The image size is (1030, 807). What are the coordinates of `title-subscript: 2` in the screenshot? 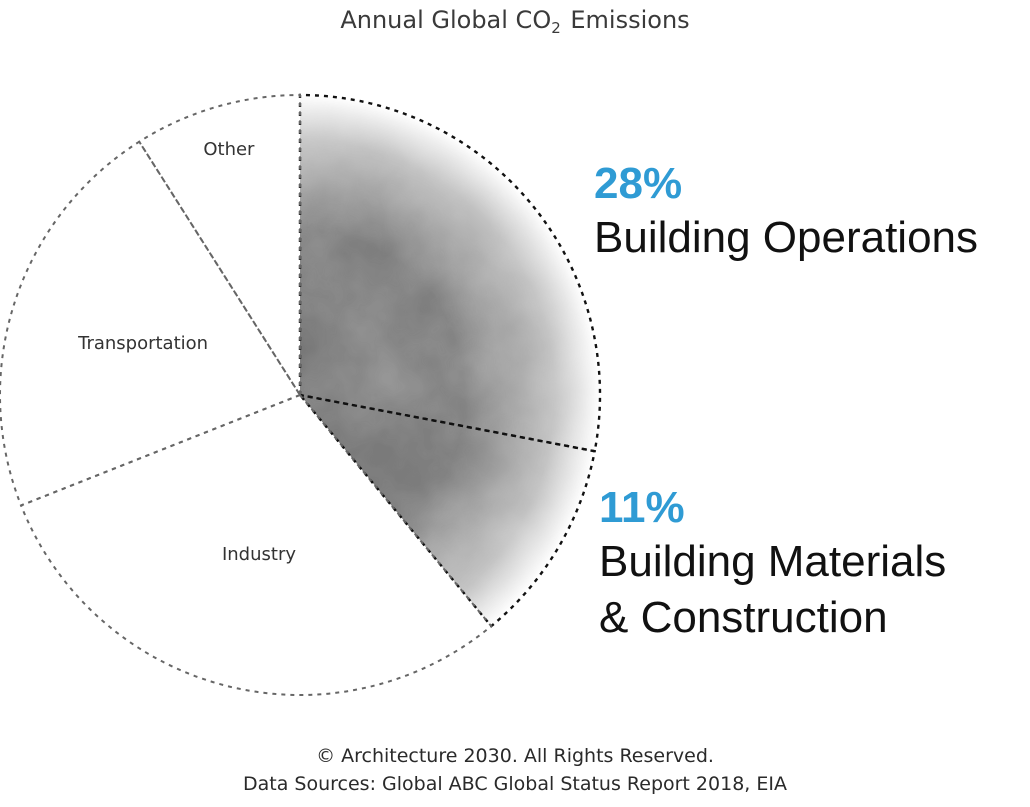 It's located at (556, 28).